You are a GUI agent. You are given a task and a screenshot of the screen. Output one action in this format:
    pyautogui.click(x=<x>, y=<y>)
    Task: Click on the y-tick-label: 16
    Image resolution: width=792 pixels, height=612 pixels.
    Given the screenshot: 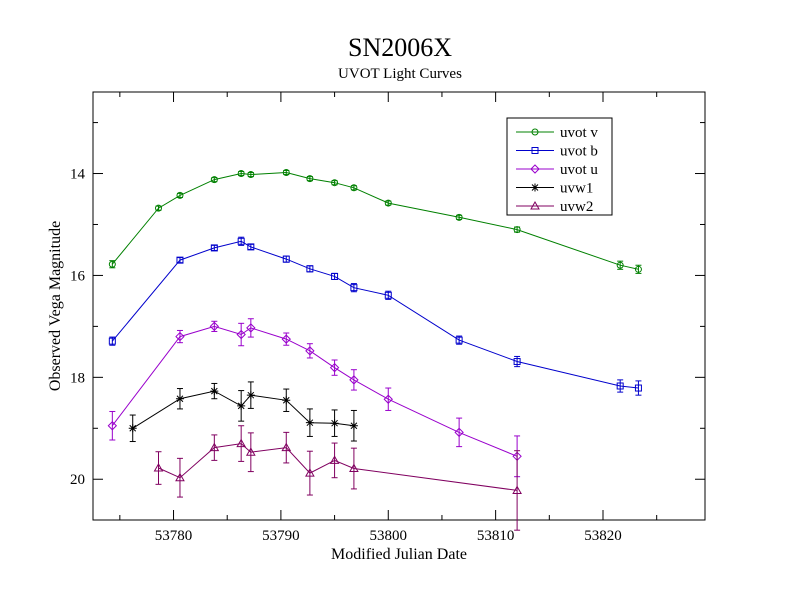 What is the action you would take?
    pyautogui.click(x=78, y=276)
    